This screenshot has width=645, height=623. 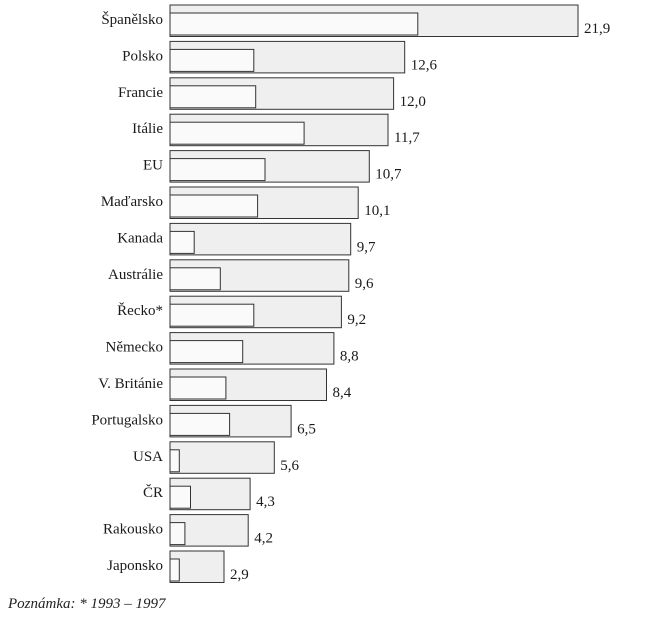 I want to click on value-label: 5,6, so click(x=289, y=466).